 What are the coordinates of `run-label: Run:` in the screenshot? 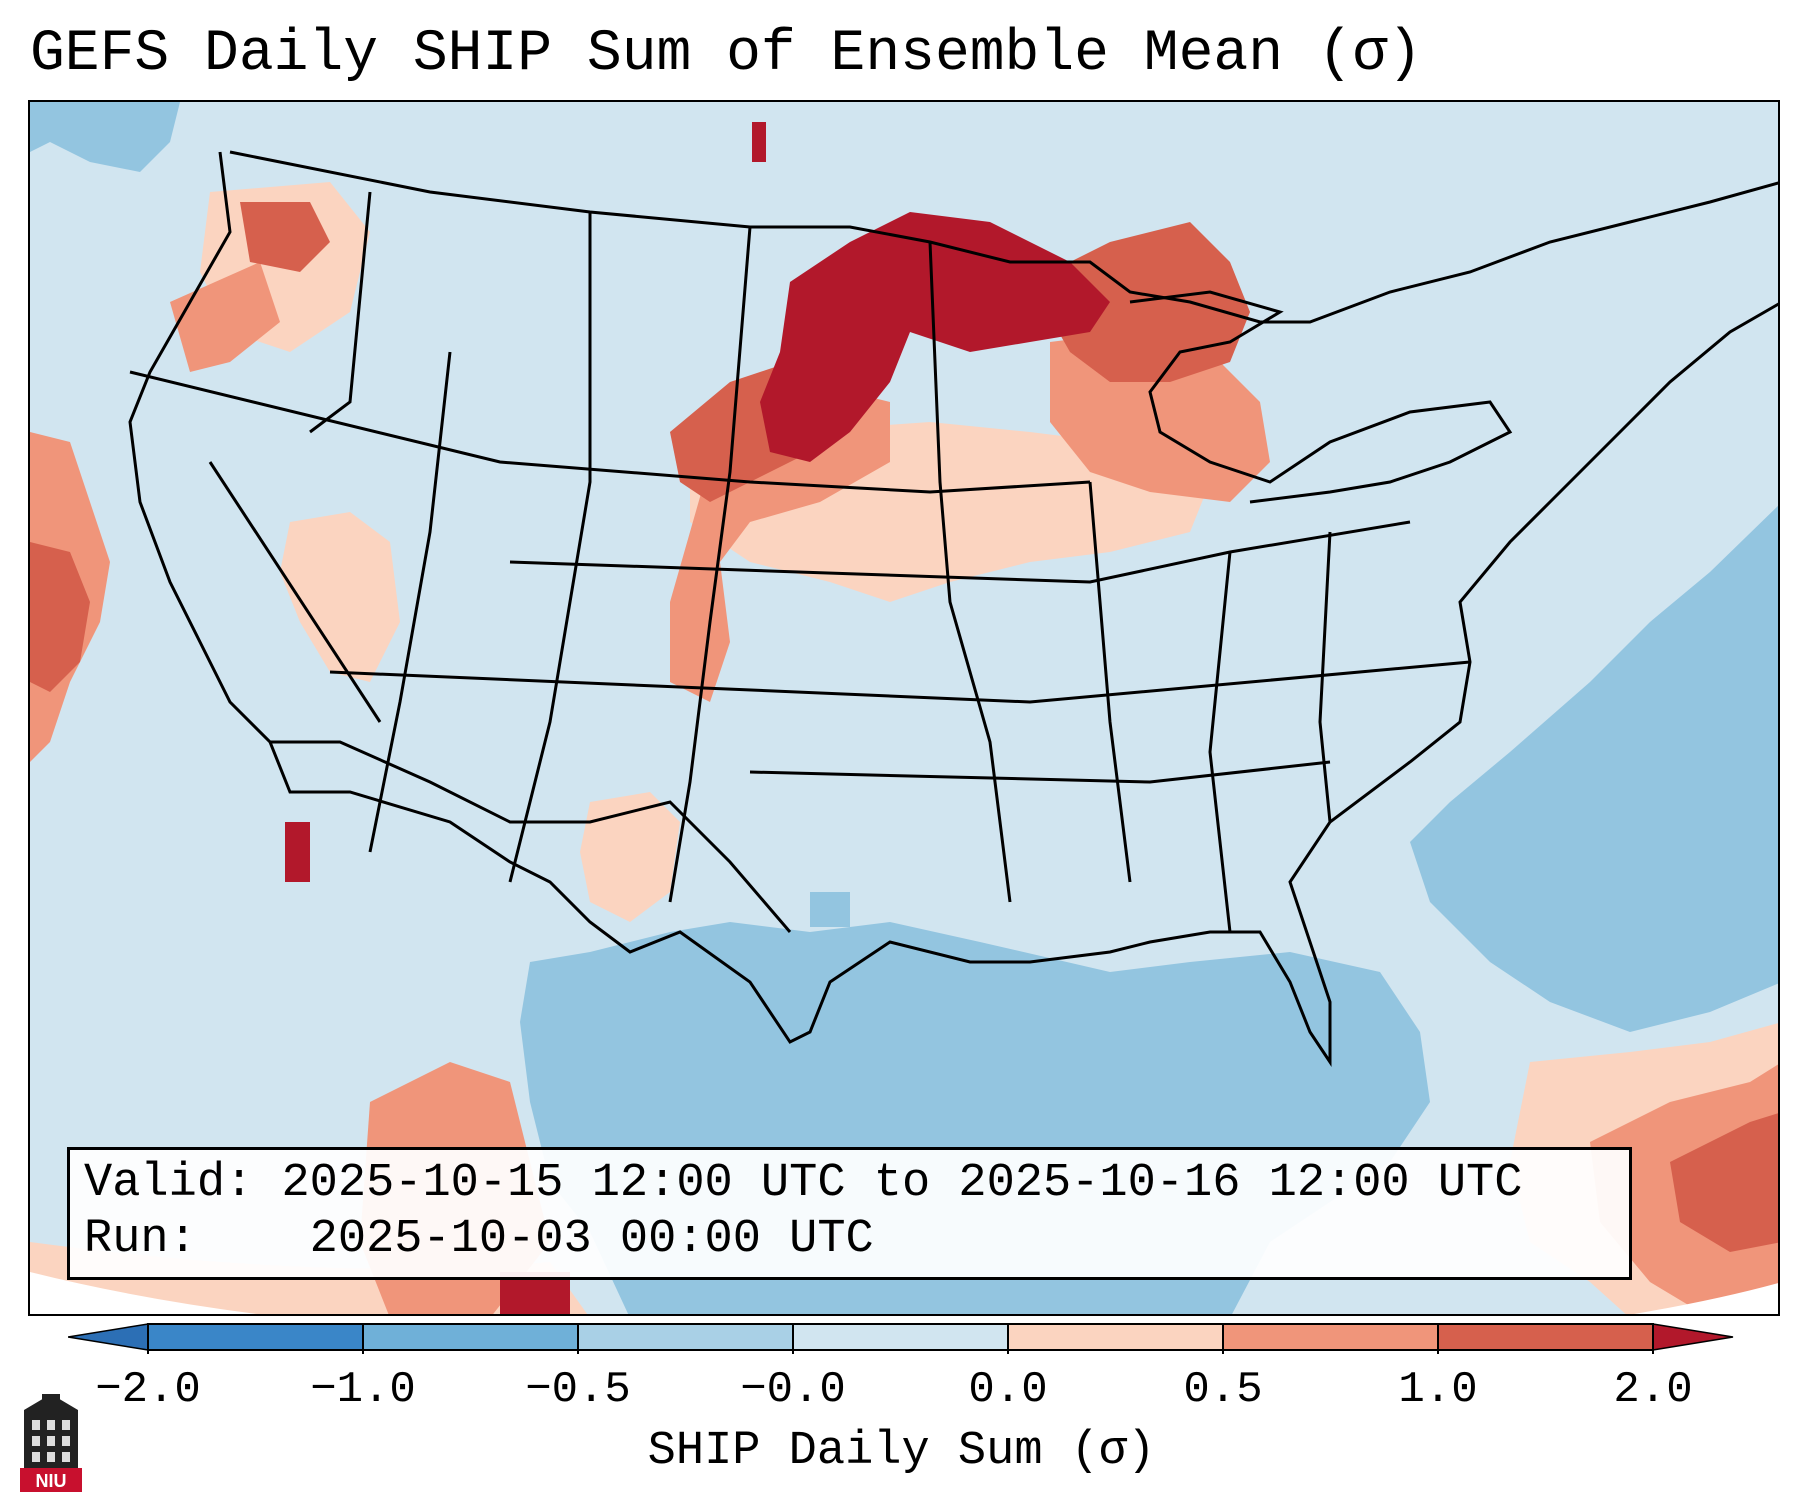 It's located at (140, 1239).